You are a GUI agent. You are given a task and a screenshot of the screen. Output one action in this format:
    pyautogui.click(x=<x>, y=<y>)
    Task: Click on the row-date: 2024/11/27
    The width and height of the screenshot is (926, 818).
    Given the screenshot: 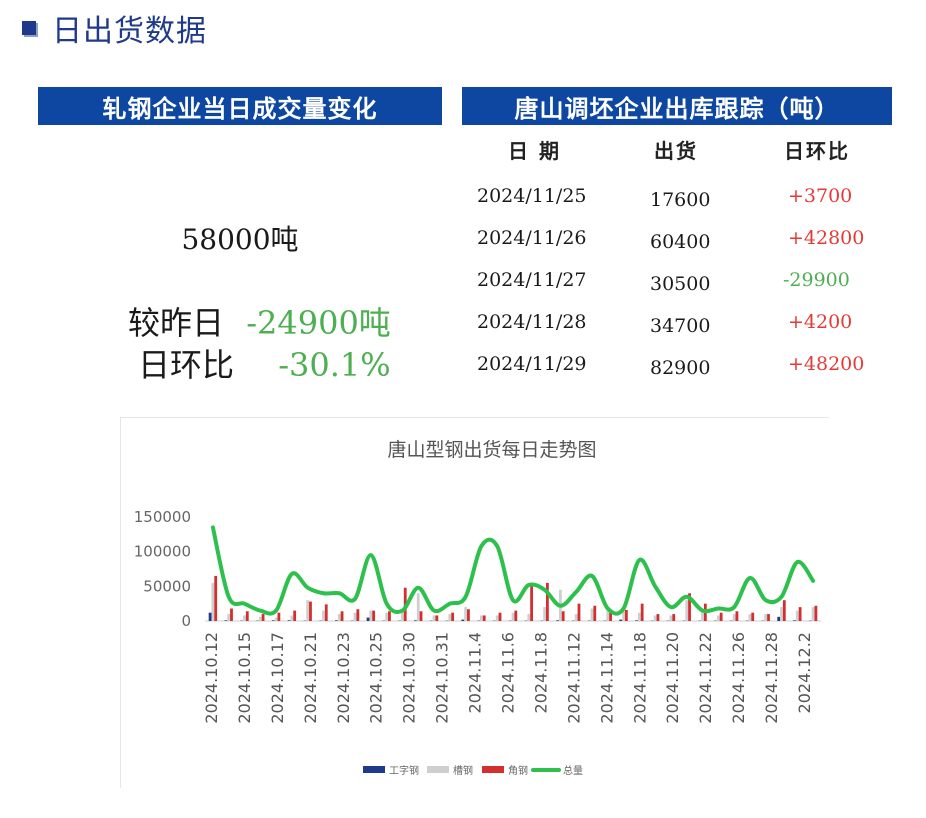 What is the action you would take?
    pyautogui.click(x=532, y=280)
    